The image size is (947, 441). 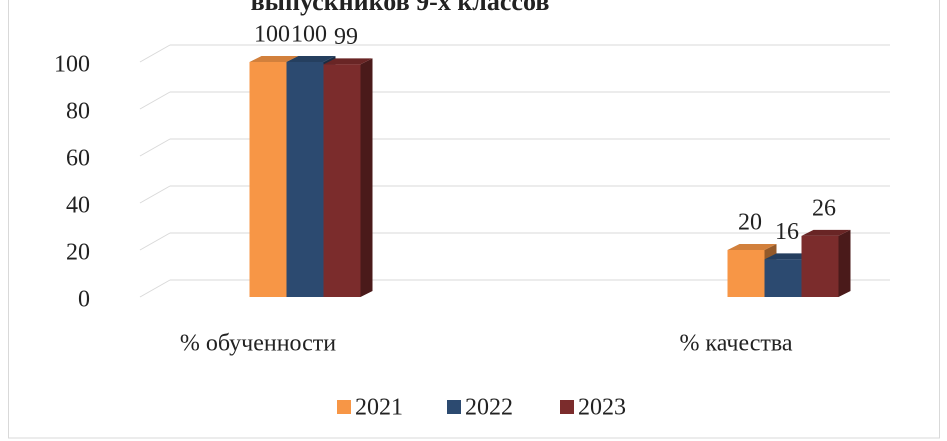 I want to click on data-label: 26, so click(x=824, y=208).